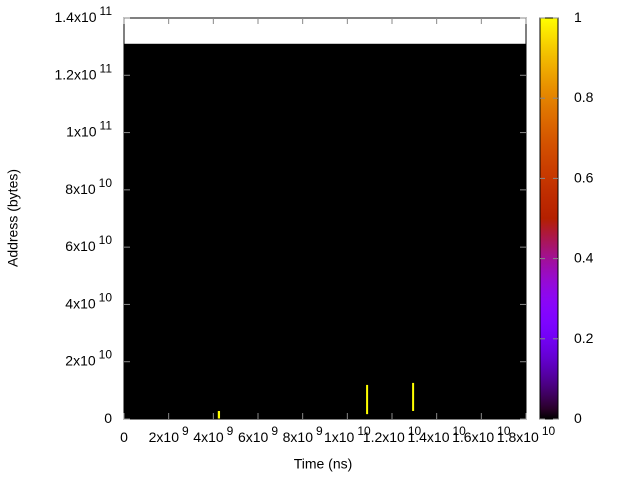  What do you see at coordinates (392, 434) in the screenshot?
I see `x-tick-label: 1.2x10 10` at bounding box center [392, 434].